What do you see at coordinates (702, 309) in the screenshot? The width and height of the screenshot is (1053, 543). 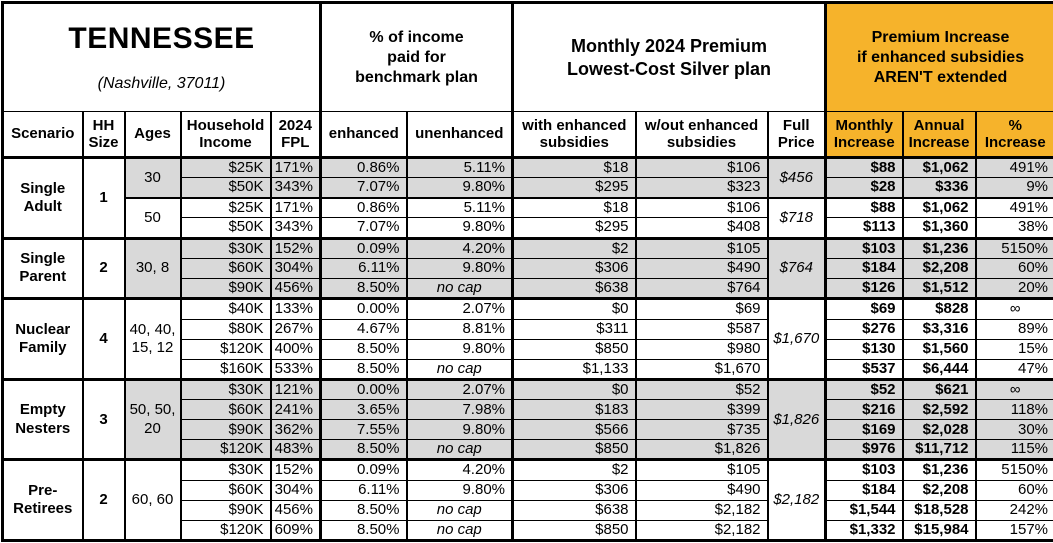 I see `cell-wout-sub: $69` at bounding box center [702, 309].